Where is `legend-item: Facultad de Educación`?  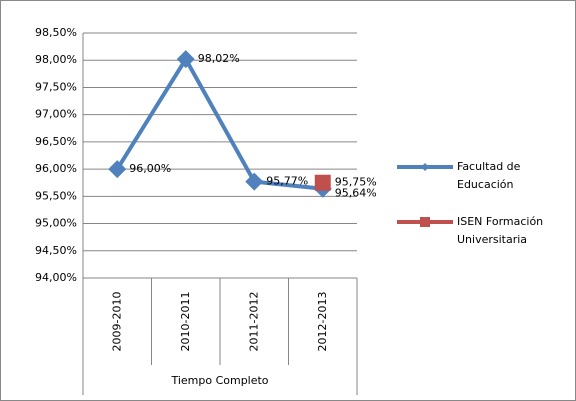 legend-item: Facultad de Educación is located at coordinates (480, 178).